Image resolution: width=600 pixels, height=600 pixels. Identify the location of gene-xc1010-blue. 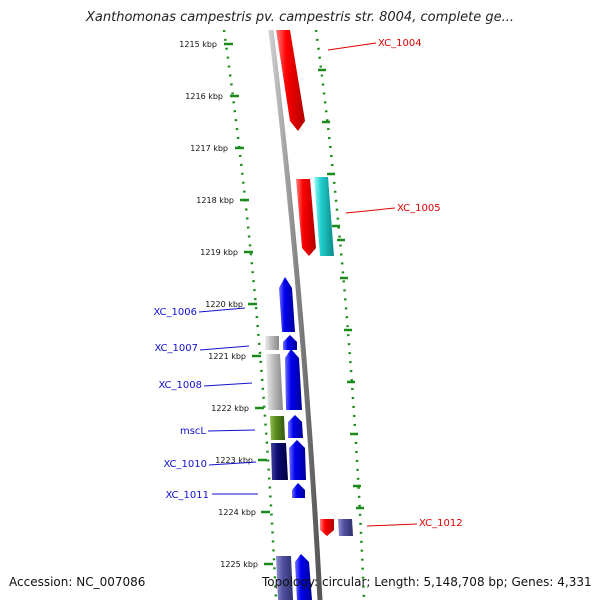
(297, 460).